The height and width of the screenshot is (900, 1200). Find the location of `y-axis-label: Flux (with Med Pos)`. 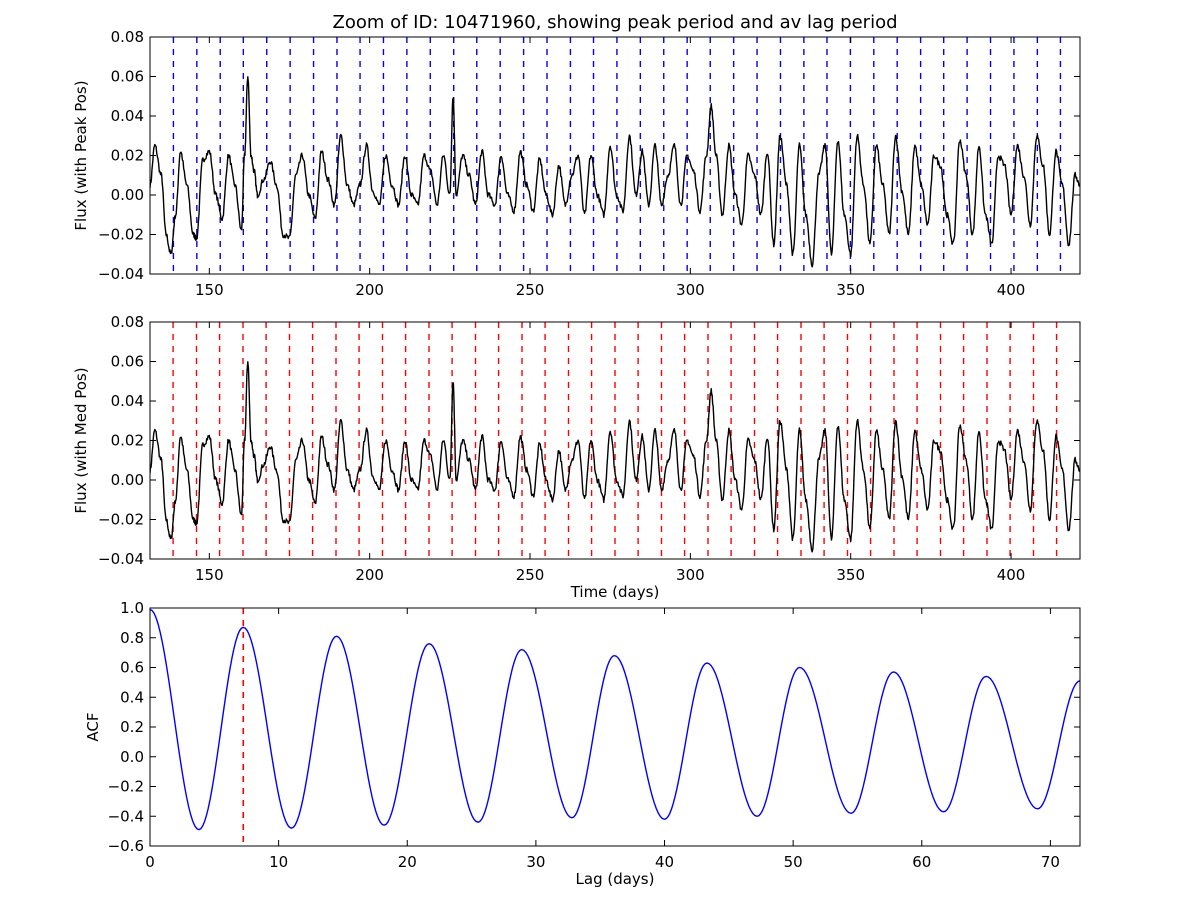

y-axis-label: Flux (with Med Pos) is located at coordinates (81, 440).